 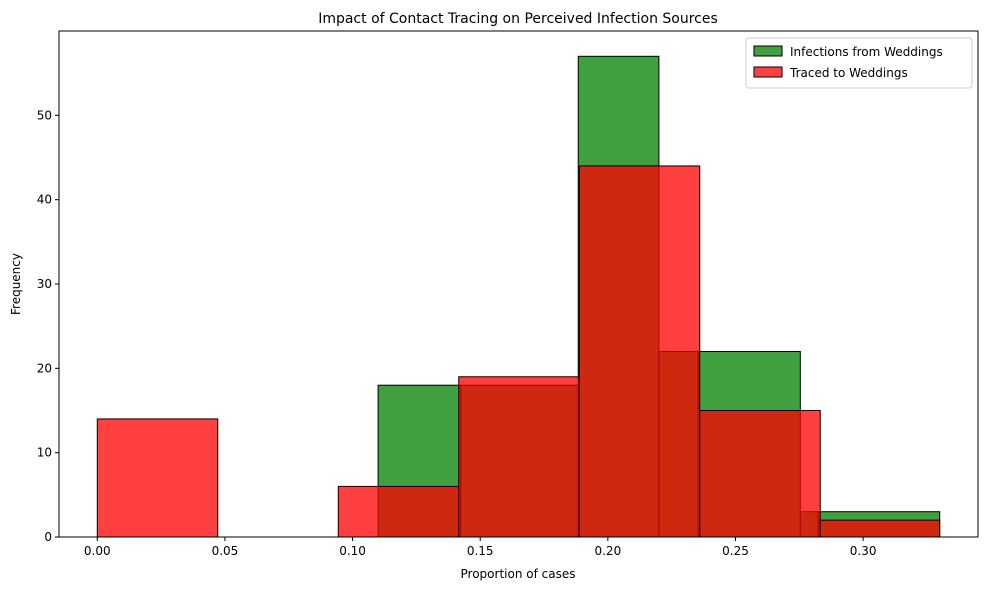 I want to click on y-tick-label: 10, so click(x=44, y=453).